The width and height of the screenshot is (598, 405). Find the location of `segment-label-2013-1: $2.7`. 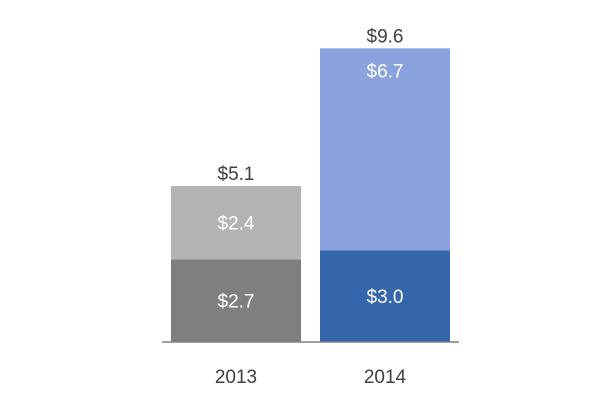

segment-label-2013-1: $2.7 is located at coordinates (236, 302).